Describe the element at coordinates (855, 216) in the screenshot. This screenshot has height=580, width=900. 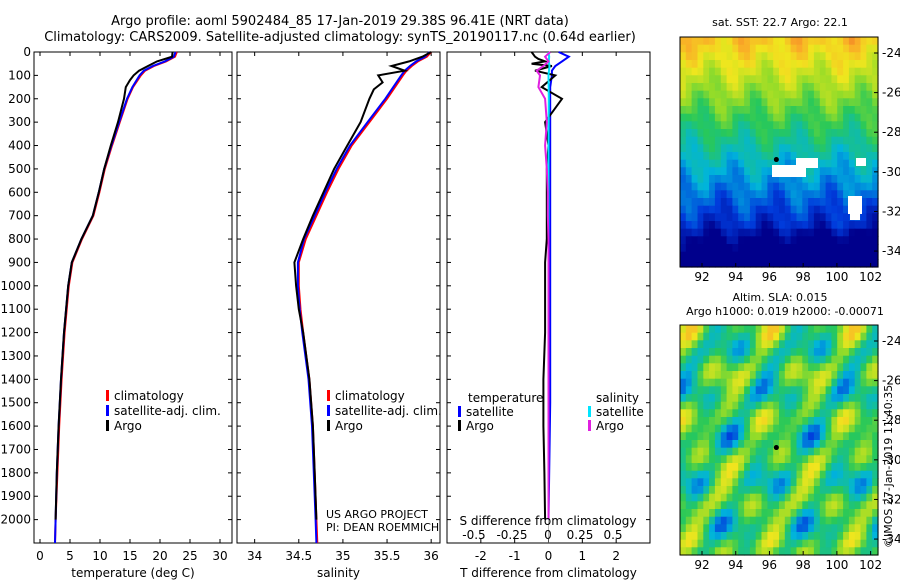
I see `cloud-mask` at that location.